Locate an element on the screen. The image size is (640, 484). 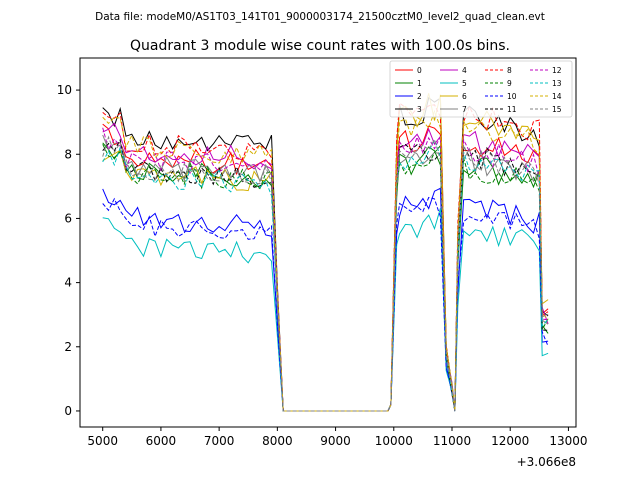
legend-label-2: 2 is located at coordinates (419, 96).